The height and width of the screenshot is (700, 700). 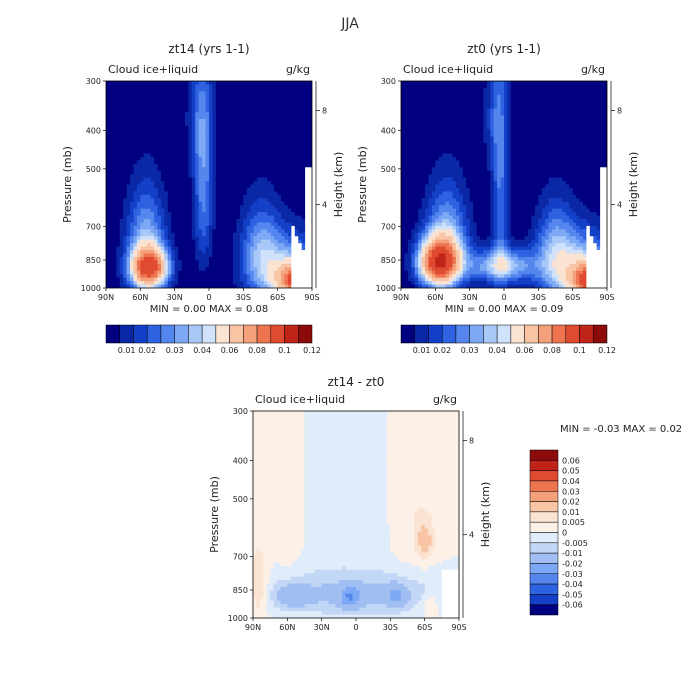 I want to click on panel-title: zt14 (yrs 1-1), so click(x=208, y=49).